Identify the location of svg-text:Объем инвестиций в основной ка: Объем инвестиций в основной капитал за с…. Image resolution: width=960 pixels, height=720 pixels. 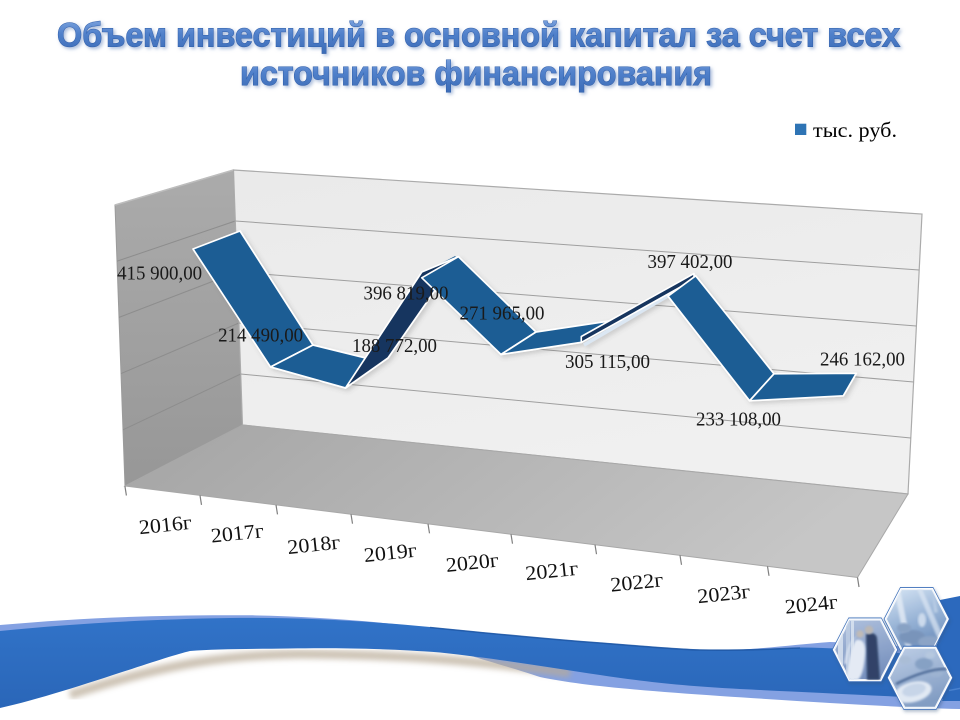
(478, 36).